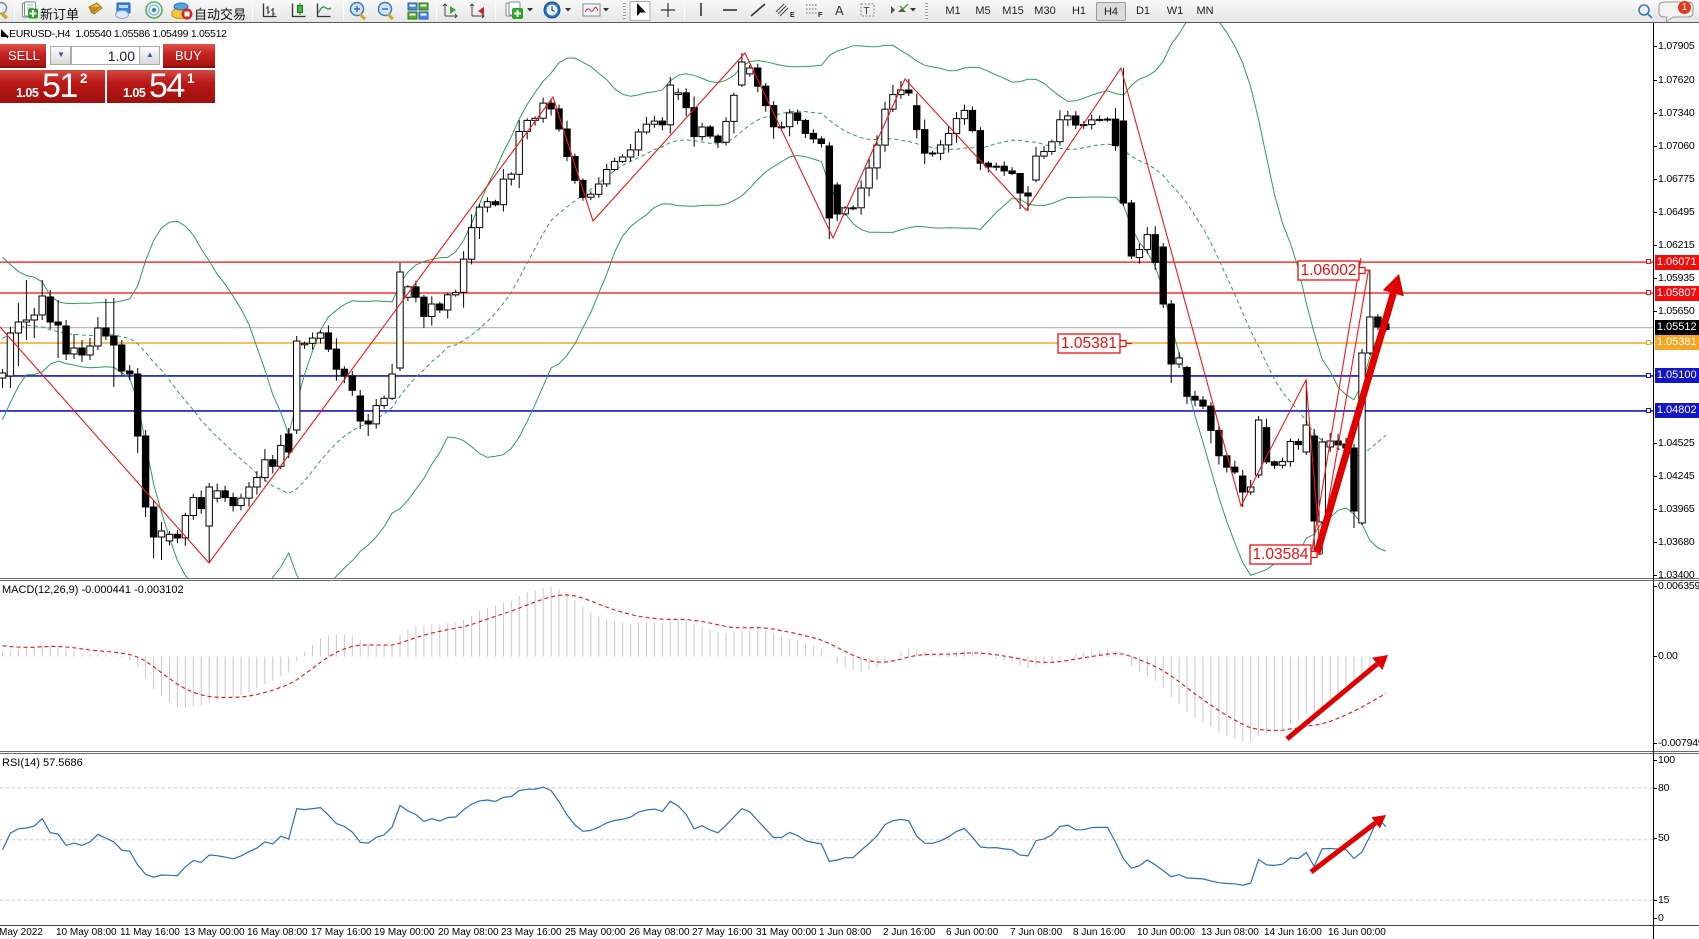 This screenshot has width=1699, height=939. Describe the element at coordinates (867, 11) in the screenshot. I see `svg-text: T` at that location.